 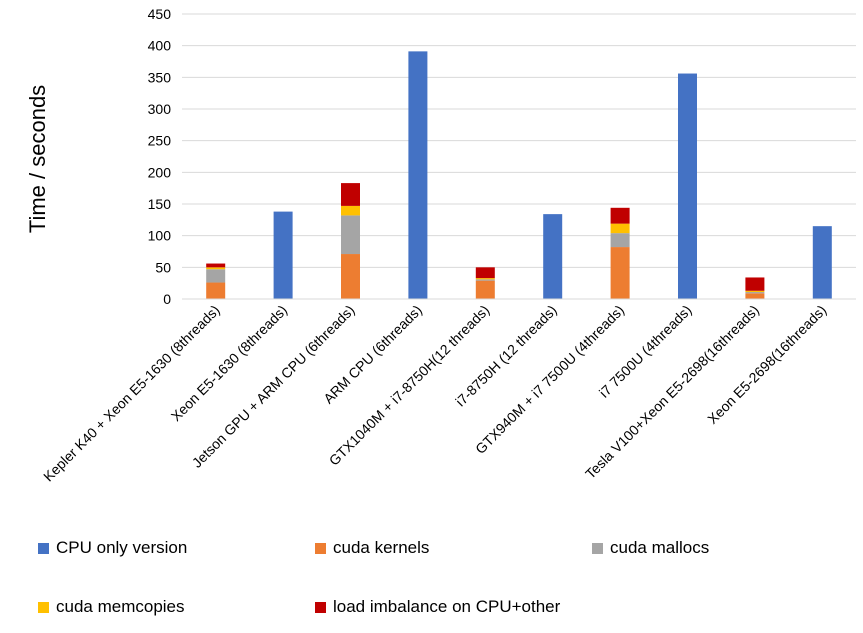 I want to click on y-tick-label: 150, so click(x=160, y=204).